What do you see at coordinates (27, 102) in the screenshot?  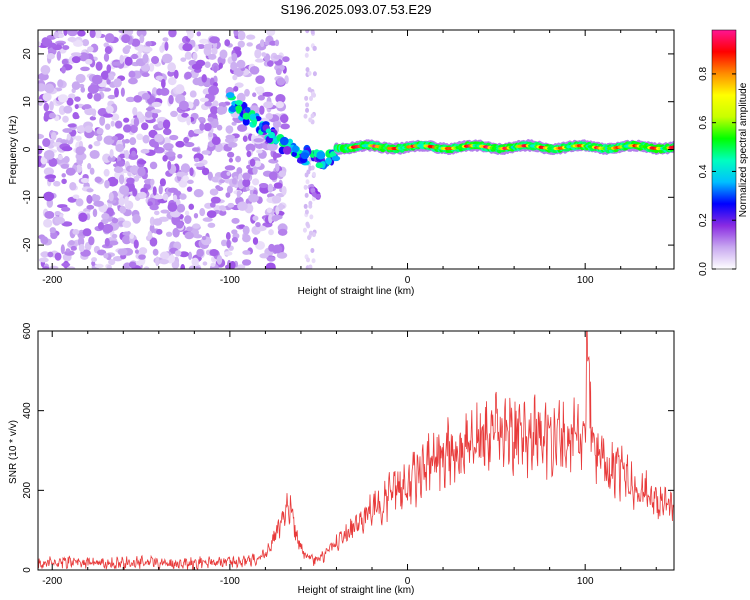 I see `spectrogram-ytick-label: 10` at bounding box center [27, 102].